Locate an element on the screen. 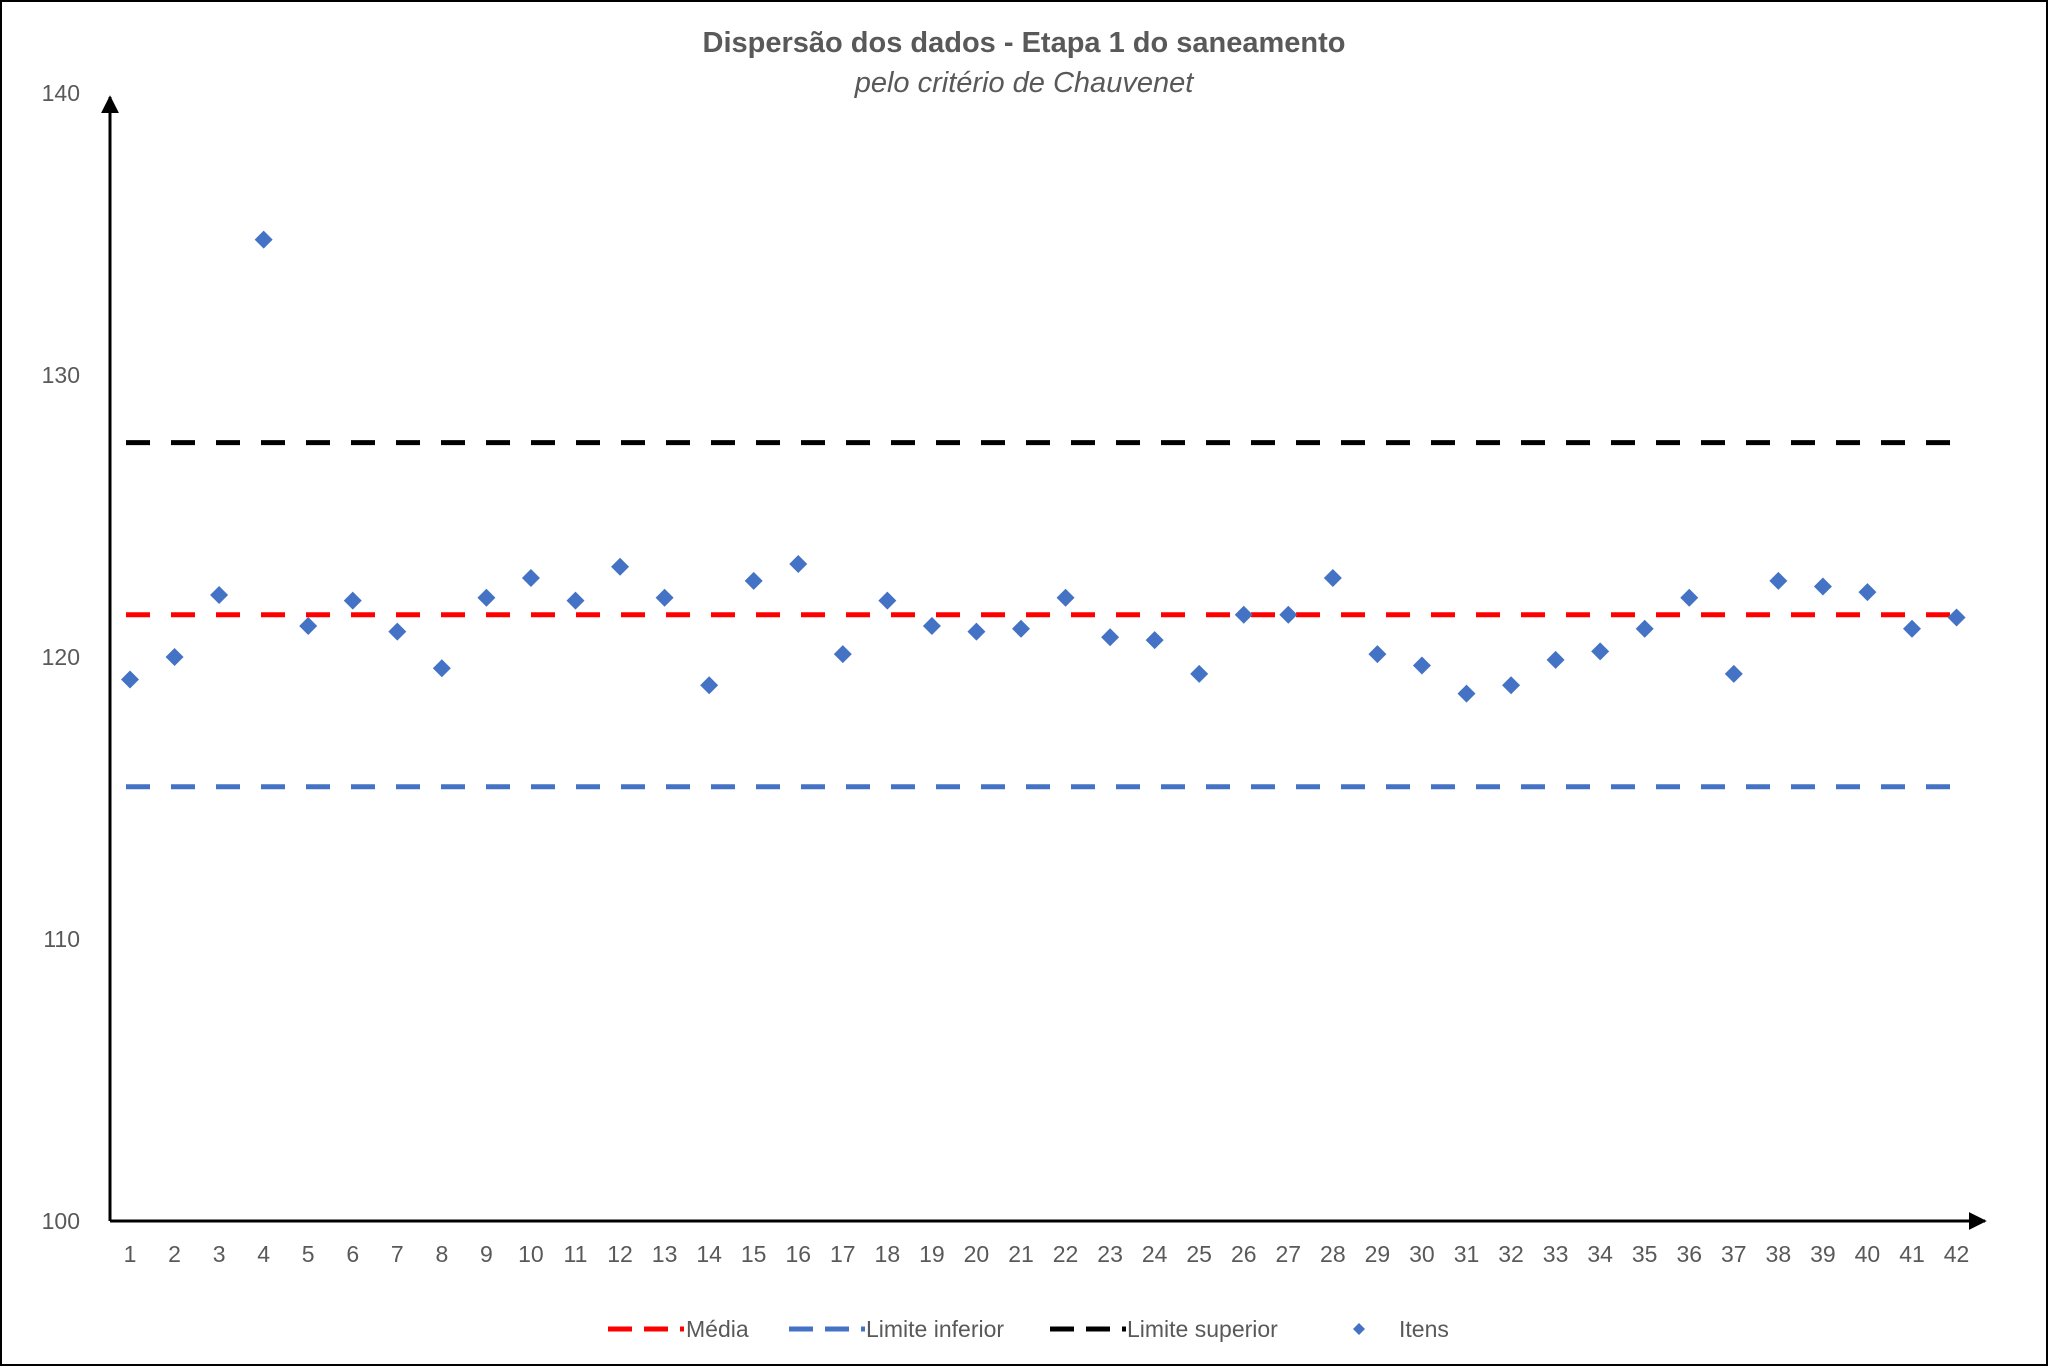 This screenshot has height=1366, width=2048. x-tick-label: 2 is located at coordinates (174, 1254).